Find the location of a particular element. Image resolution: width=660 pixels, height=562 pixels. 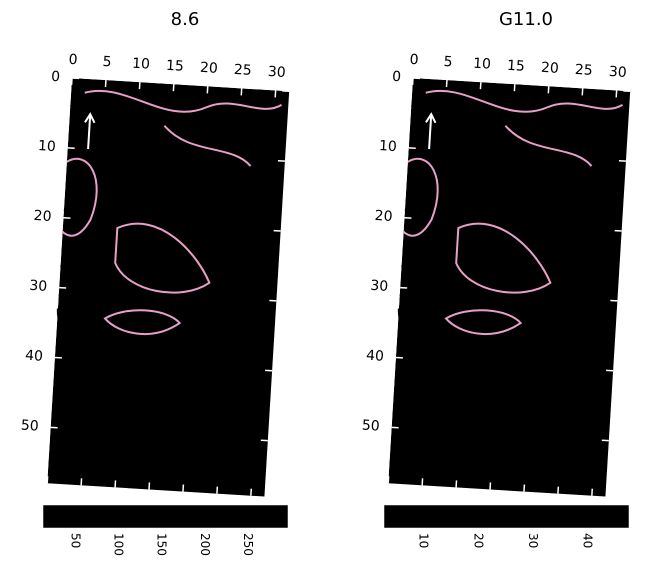

y-tick-label: 40 is located at coordinates (34, 356).